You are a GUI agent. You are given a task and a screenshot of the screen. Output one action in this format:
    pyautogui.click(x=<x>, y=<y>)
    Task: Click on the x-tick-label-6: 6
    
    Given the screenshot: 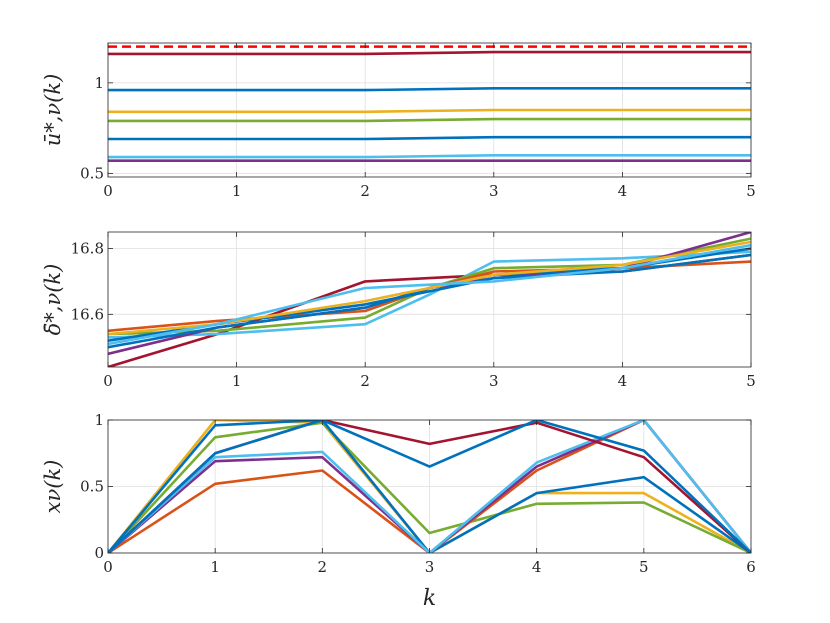 What is the action you would take?
    pyautogui.click(x=751, y=567)
    